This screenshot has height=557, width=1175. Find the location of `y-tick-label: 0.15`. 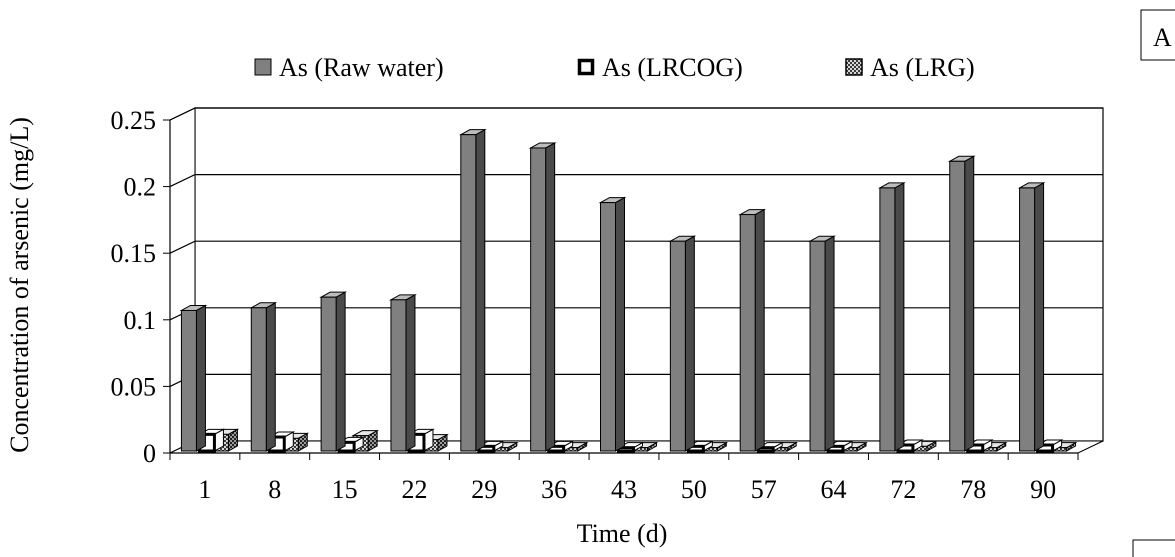

y-tick-label: 0.15 is located at coordinates (134, 253).